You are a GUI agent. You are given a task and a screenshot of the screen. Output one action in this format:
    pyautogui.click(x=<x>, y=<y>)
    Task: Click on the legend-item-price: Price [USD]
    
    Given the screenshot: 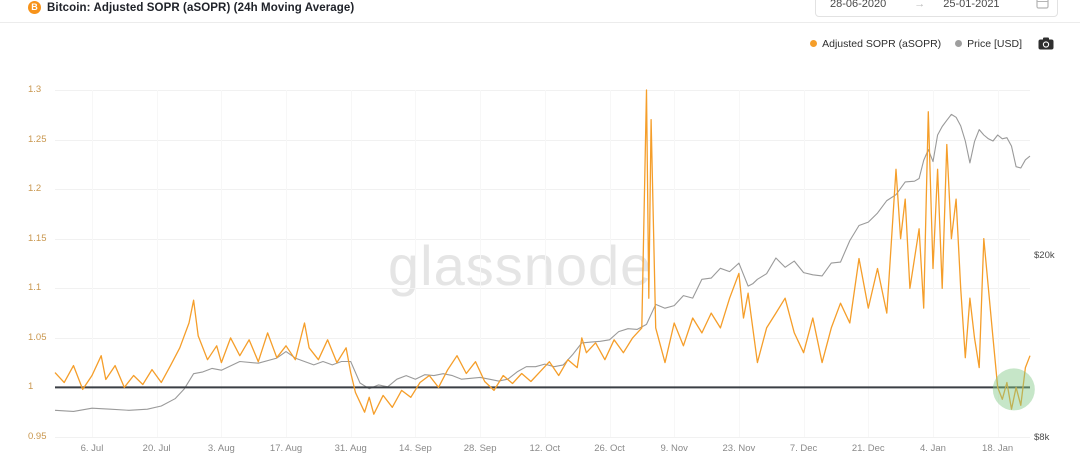 What is the action you would take?
    pyautogui.click(x=988, y=44)
    